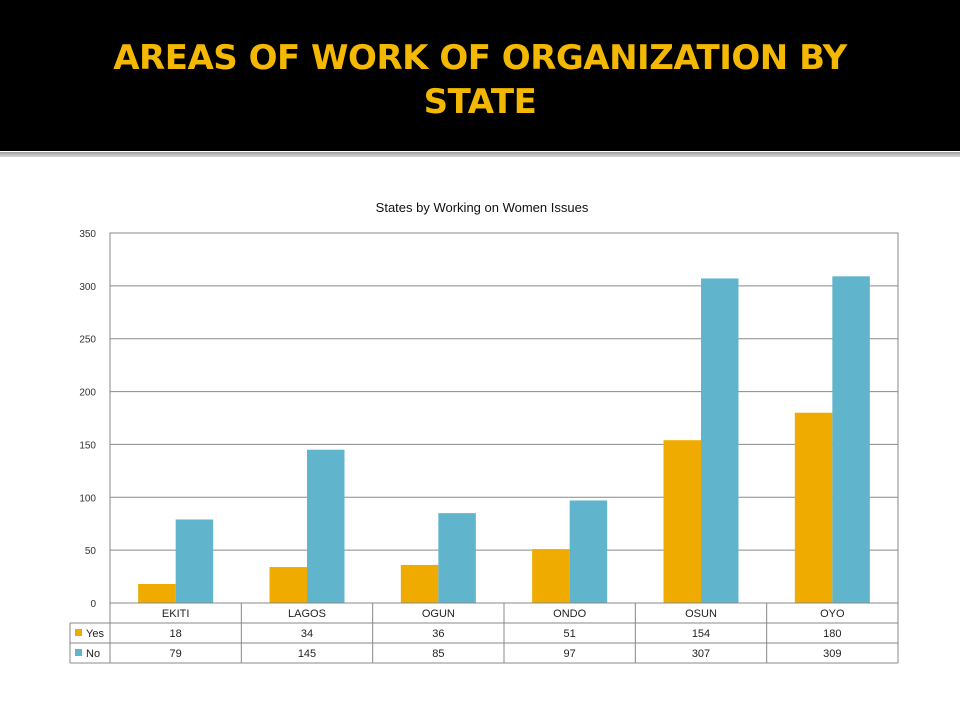 The width and height of the screenshot is (960, 720). I want to click on data-label: 180, so click(832, 634).